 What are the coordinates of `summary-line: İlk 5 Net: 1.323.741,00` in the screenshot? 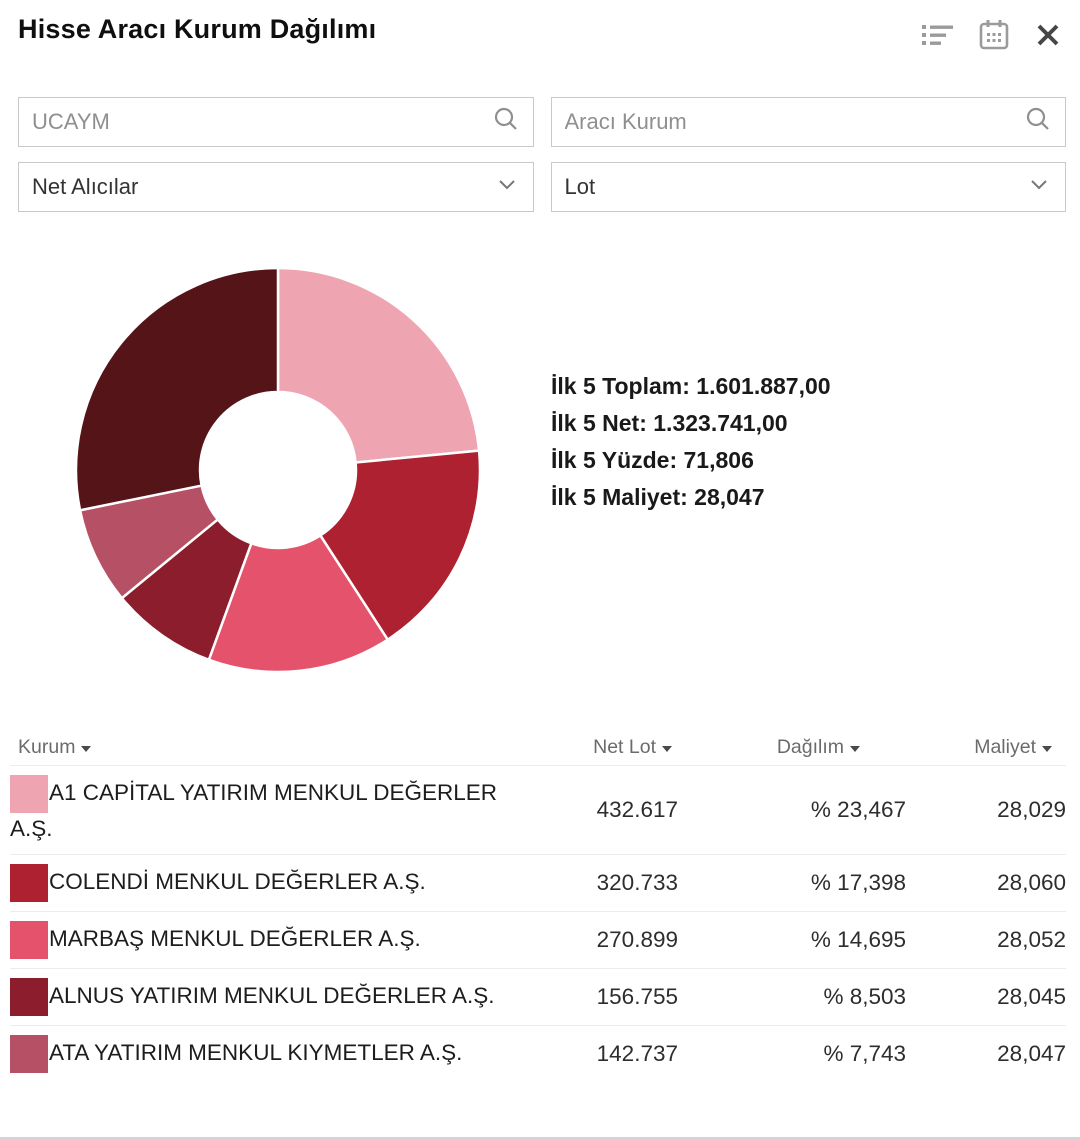 It's located at (669, 423).